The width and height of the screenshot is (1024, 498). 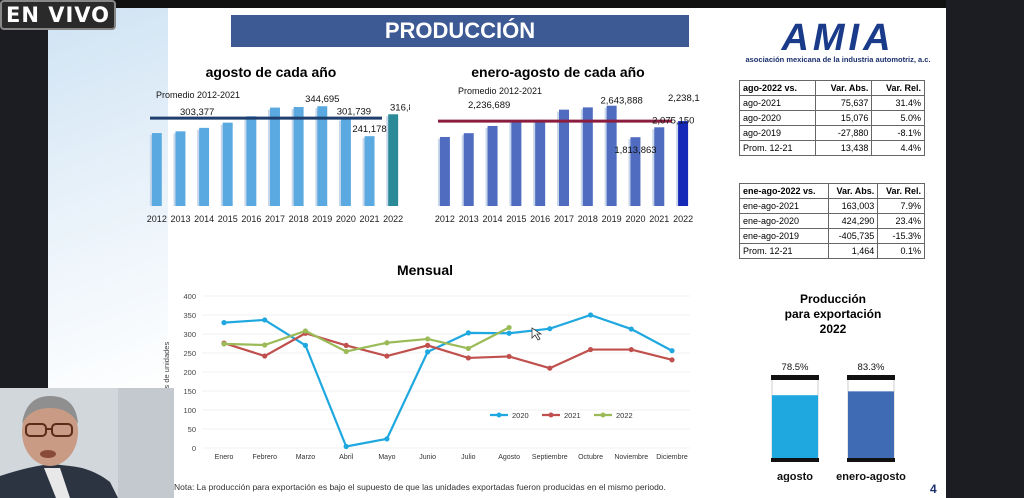 I want to click on x-tick-label: Octubre, so click(x=590, y=457).